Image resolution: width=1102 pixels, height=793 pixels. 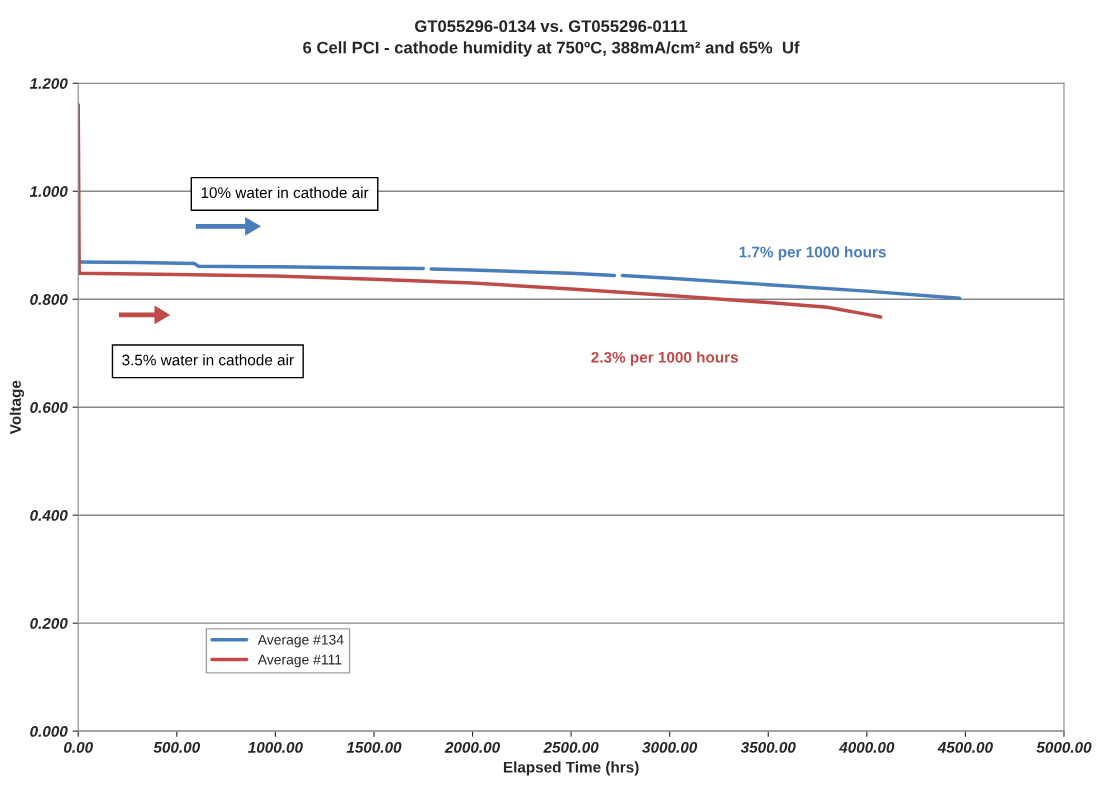 I want to click on y-tick-label: 1.000, so click(x=48, y=191).